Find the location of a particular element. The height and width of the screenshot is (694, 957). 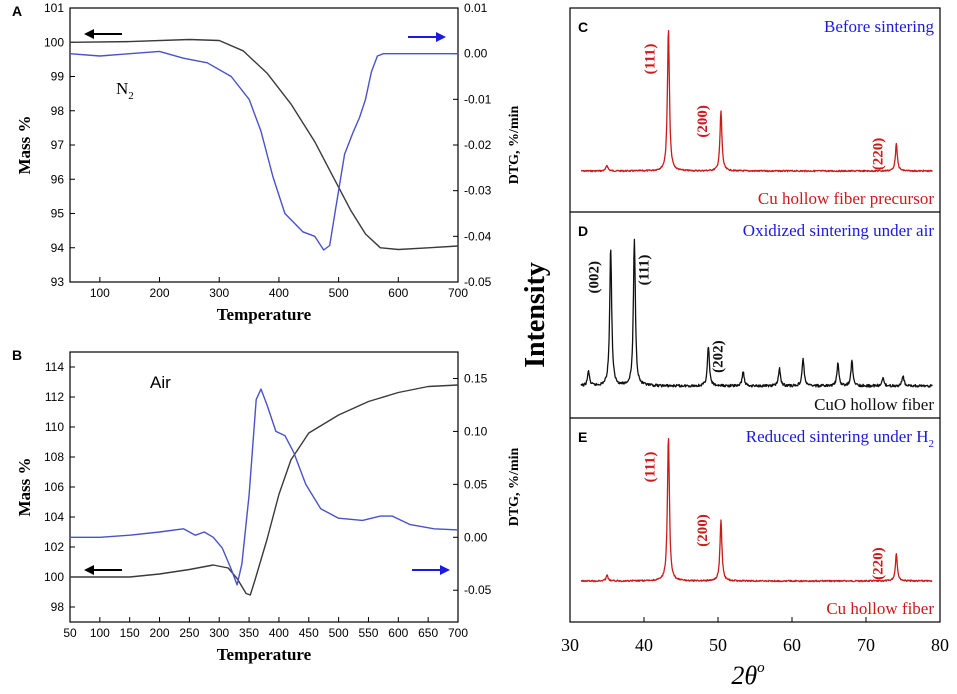

y-right-tick-label: -0.02 is located at coordinates (478, 145).